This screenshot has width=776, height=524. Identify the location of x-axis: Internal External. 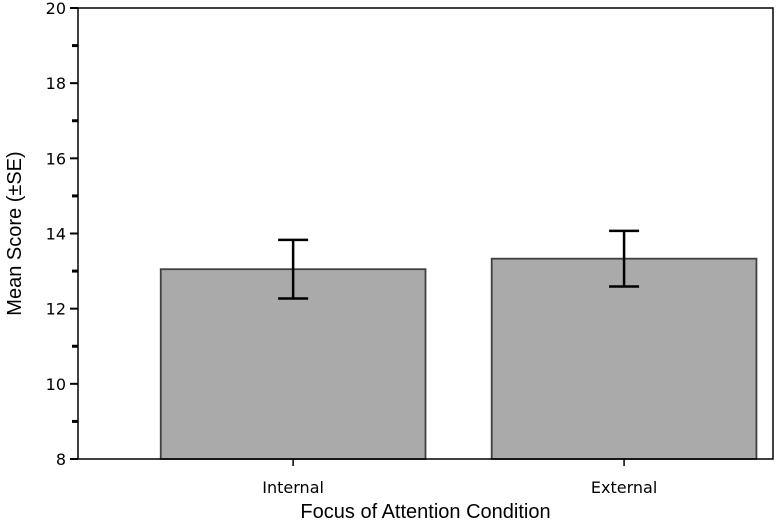
(459, 478).